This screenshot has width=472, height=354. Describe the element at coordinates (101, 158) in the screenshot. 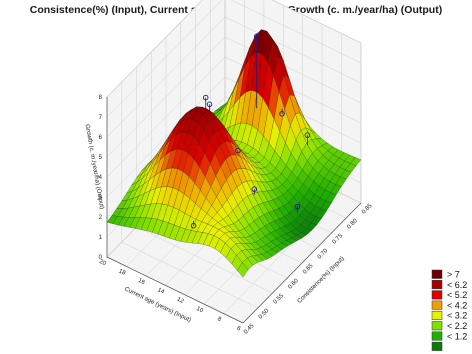

I see `z-tick-label: 5` at that location.